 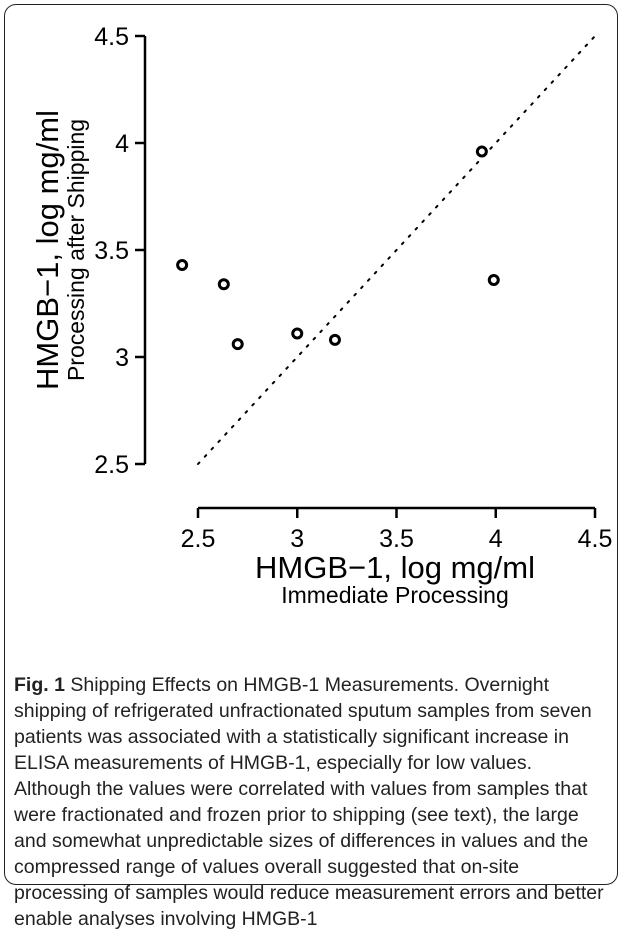 I want to click on x-axis: 2.5 3 3.5 4 4.5, so click(x=397, y=529).